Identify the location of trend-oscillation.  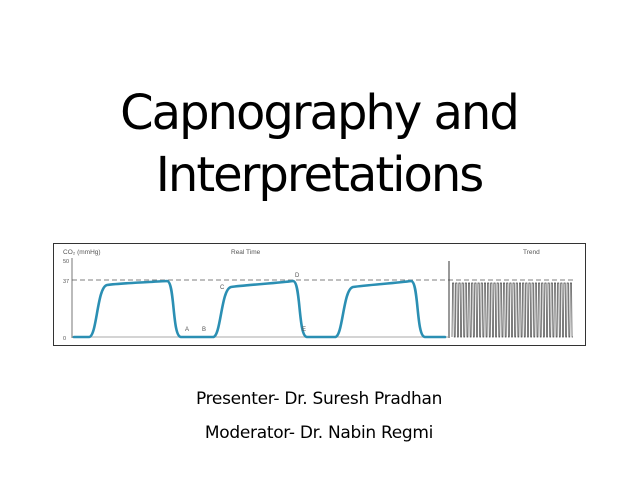
(512, 310).